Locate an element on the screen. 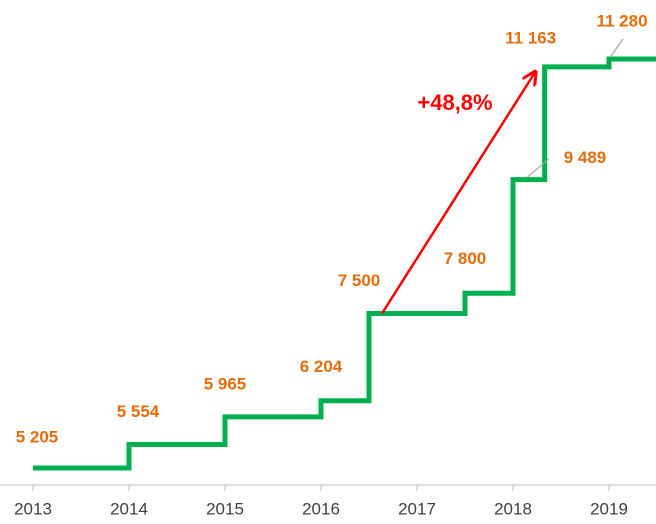 This screenshot has width=656, height=524. x-tick-label: 2014 is located at coordinates (129, 508).